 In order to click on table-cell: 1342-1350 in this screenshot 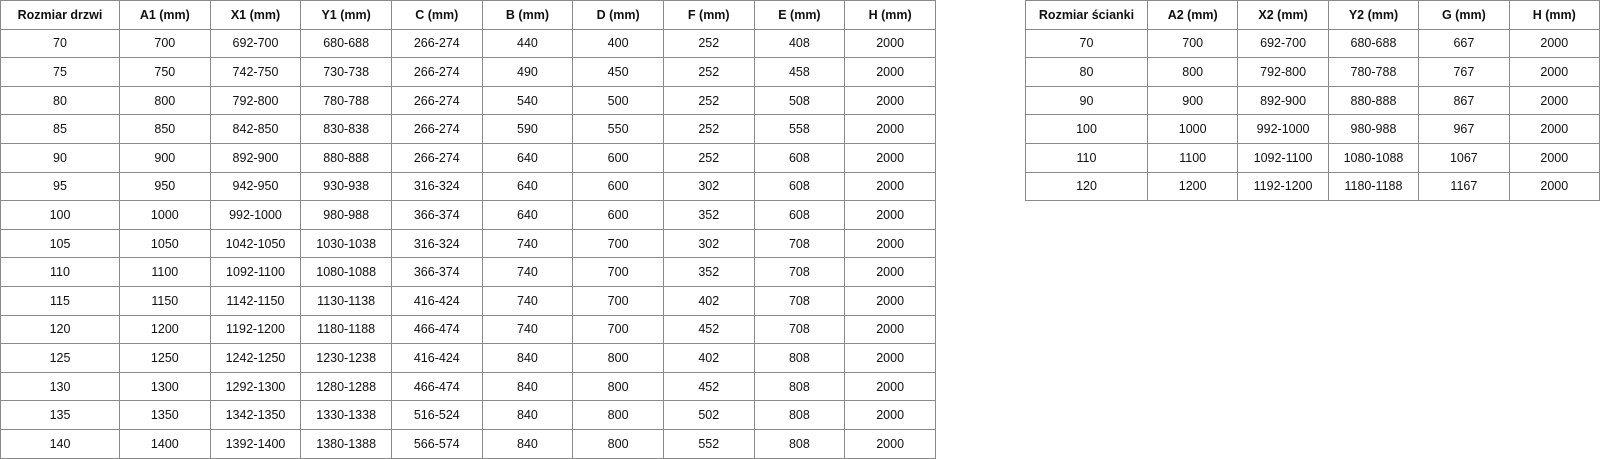, I will do `click(255, 415)`.